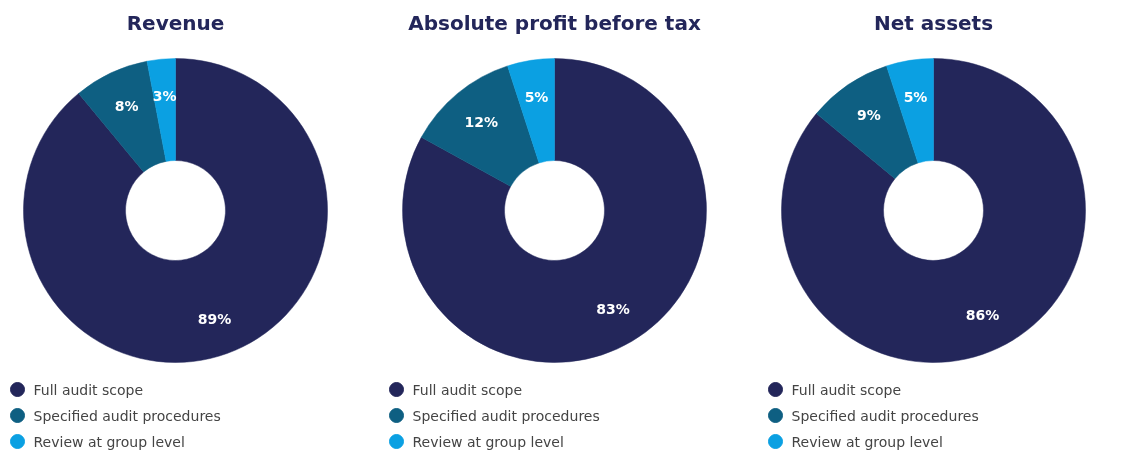 The height and width of the screenshot is (450, 1137). I want to click on chart-title: Net assets, so click(933, 22).